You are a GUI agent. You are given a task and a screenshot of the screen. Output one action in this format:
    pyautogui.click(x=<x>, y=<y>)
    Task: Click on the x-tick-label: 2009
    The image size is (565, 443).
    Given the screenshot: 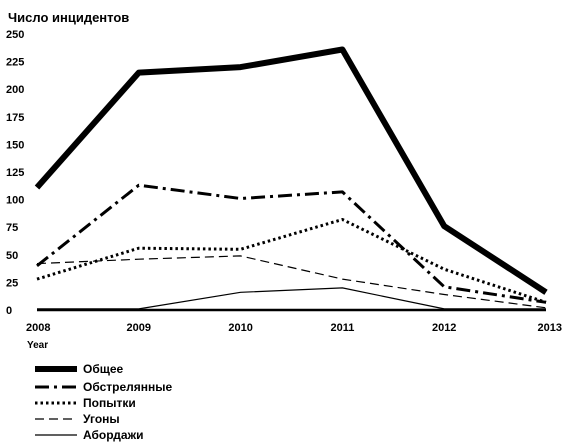 What is the action you would take?
    pyautogui.click(x=139, y=328)
    